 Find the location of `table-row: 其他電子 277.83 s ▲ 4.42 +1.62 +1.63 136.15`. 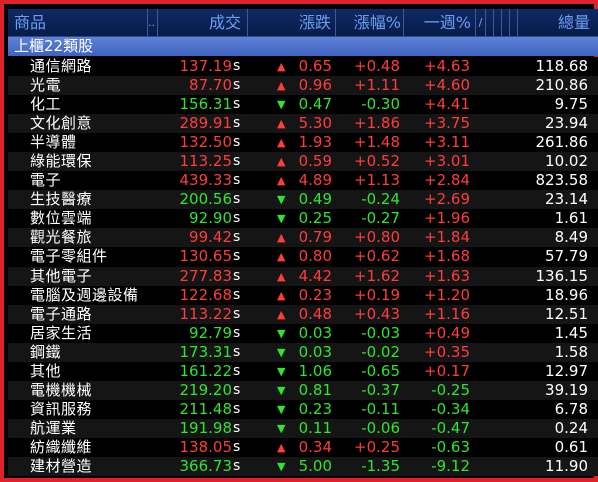

table-row: 其他電子 277.83 s ▲ 4.42 +1.62 +1.63 136.15 is located at coordinates (303, 276).